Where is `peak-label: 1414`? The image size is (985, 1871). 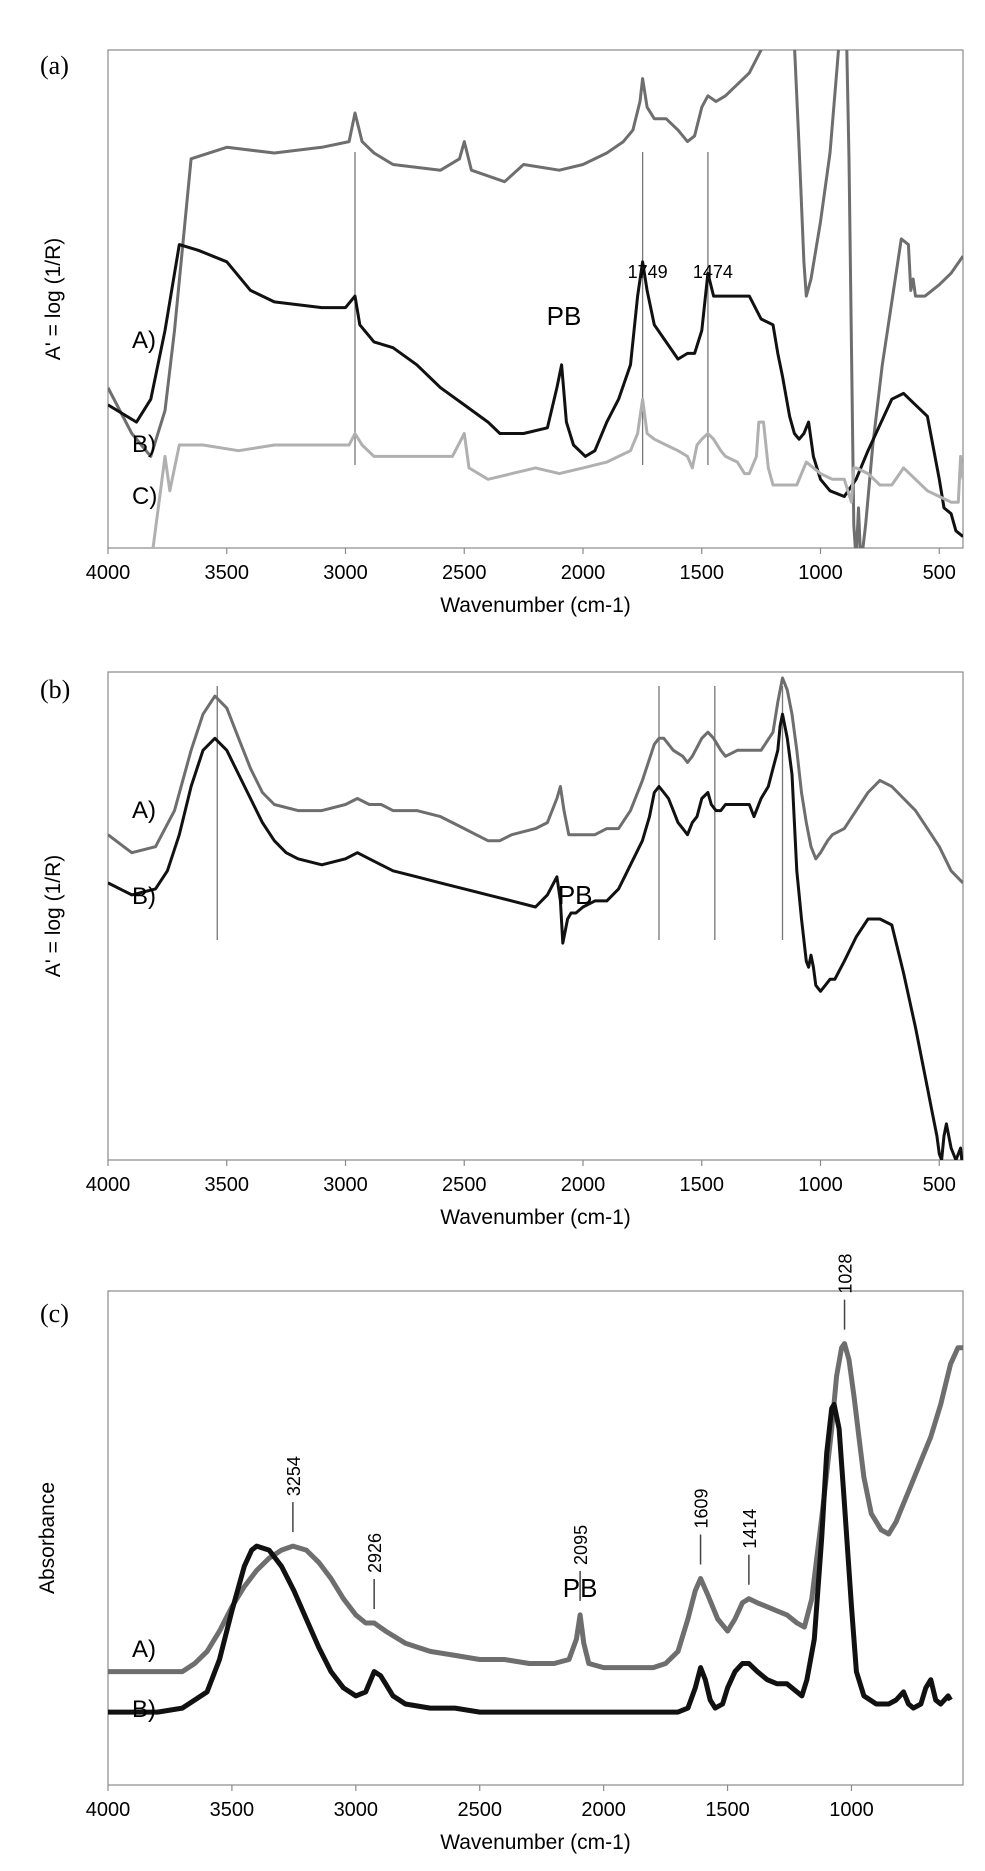 peak-label: 1414 is located at coordinates (750, 1529).